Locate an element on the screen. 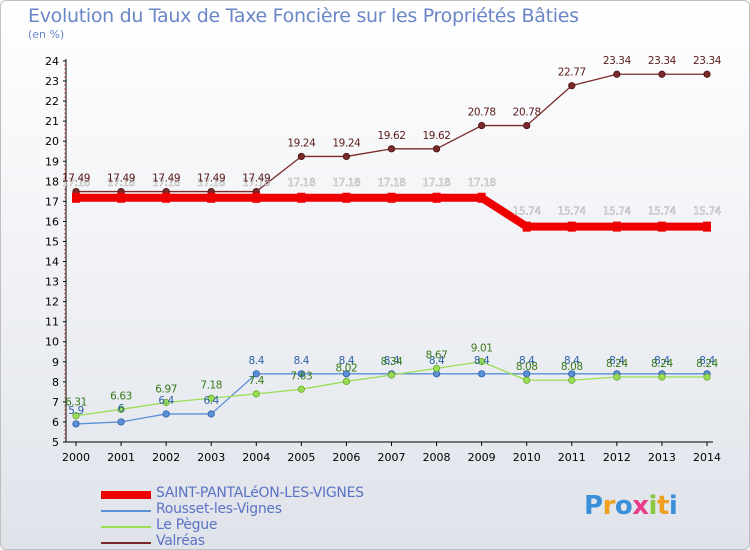 The width and height of the screenshot is (750, 550). y-tick-label: 19 is located at coordinates (52, 161).